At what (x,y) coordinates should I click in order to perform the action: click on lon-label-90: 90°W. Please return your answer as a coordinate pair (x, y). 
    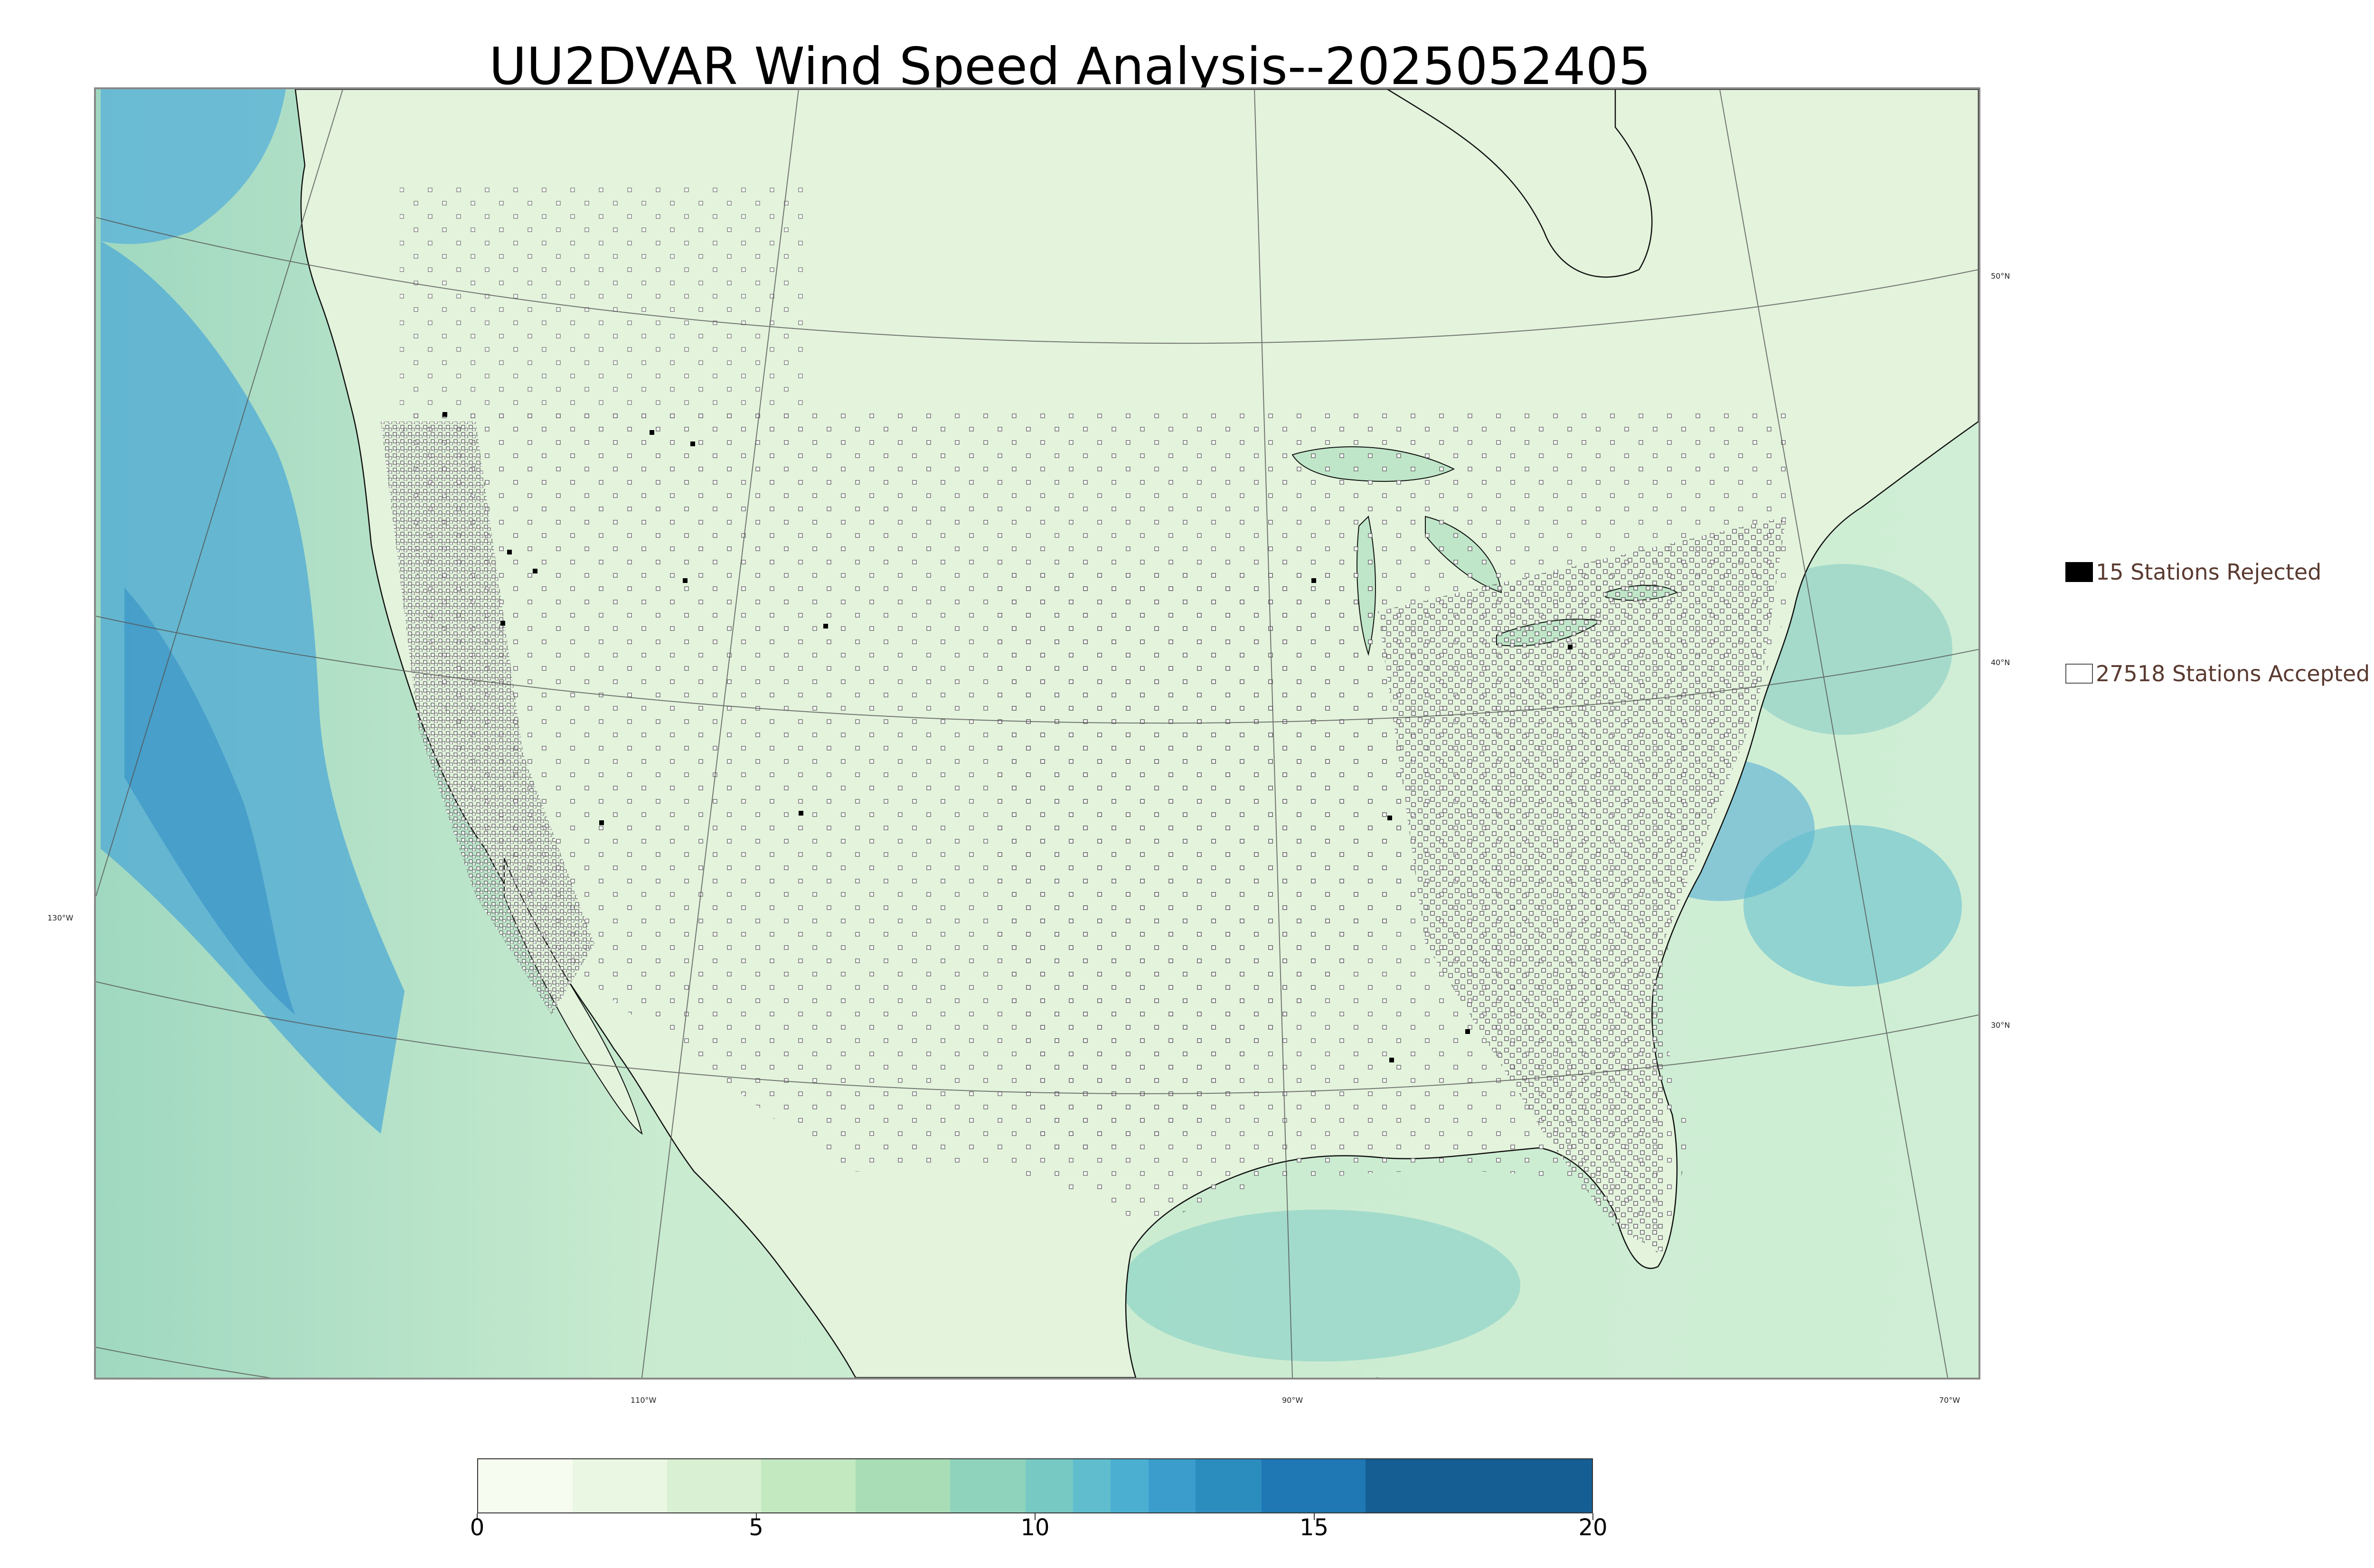
    Looking at the image, I should click on (1292, 1400).